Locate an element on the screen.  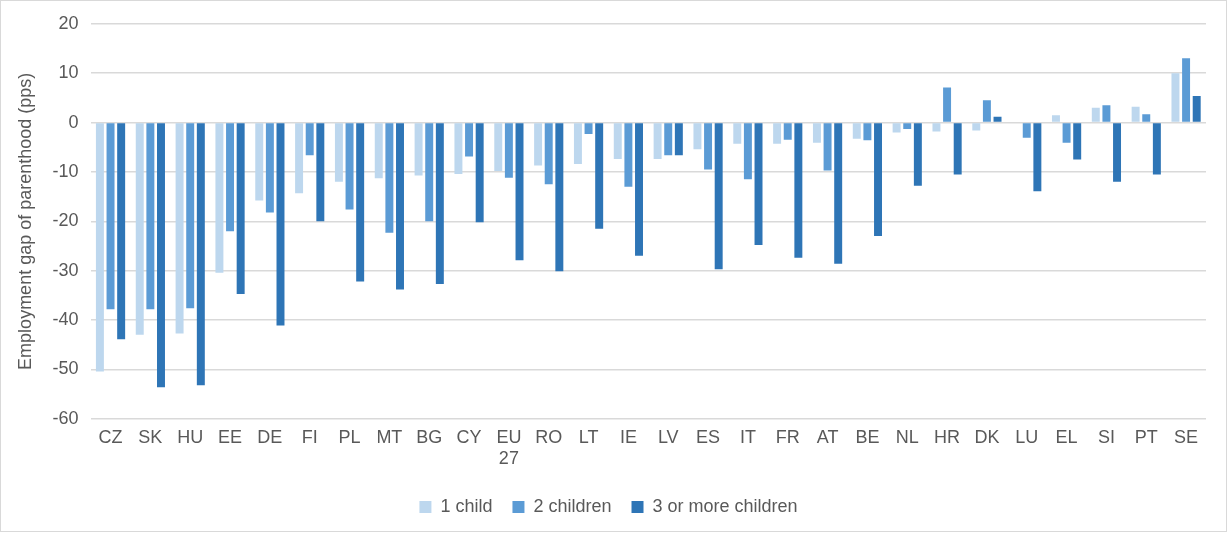
x-tick-label: CZ is located at coordinates (110, 436).